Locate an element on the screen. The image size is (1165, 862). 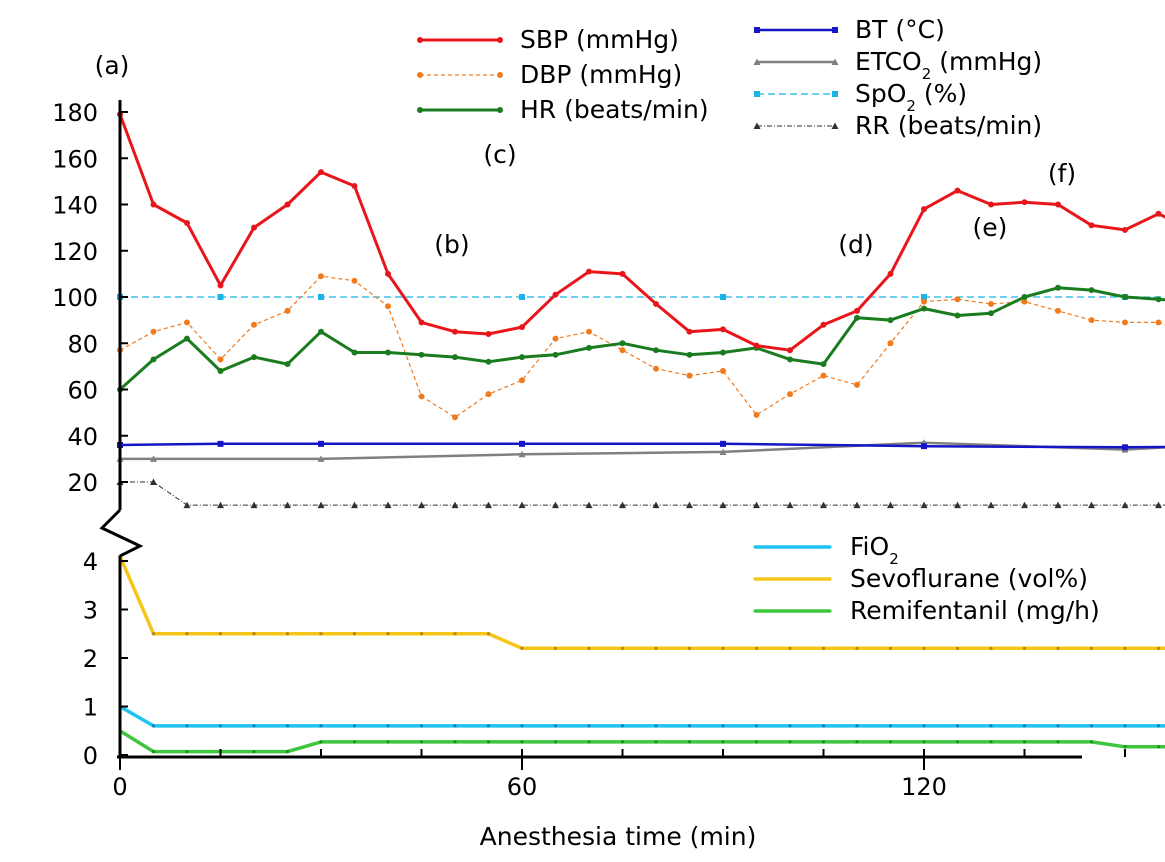
line-sevo is located at coordinates (641, 603).